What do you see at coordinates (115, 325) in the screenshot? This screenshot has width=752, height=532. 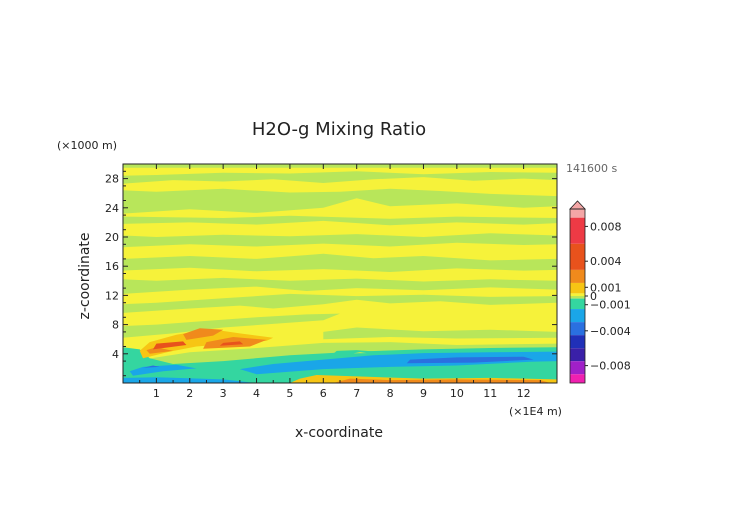 I see `y-tick-label: 8` at bounding box center [115, 325].